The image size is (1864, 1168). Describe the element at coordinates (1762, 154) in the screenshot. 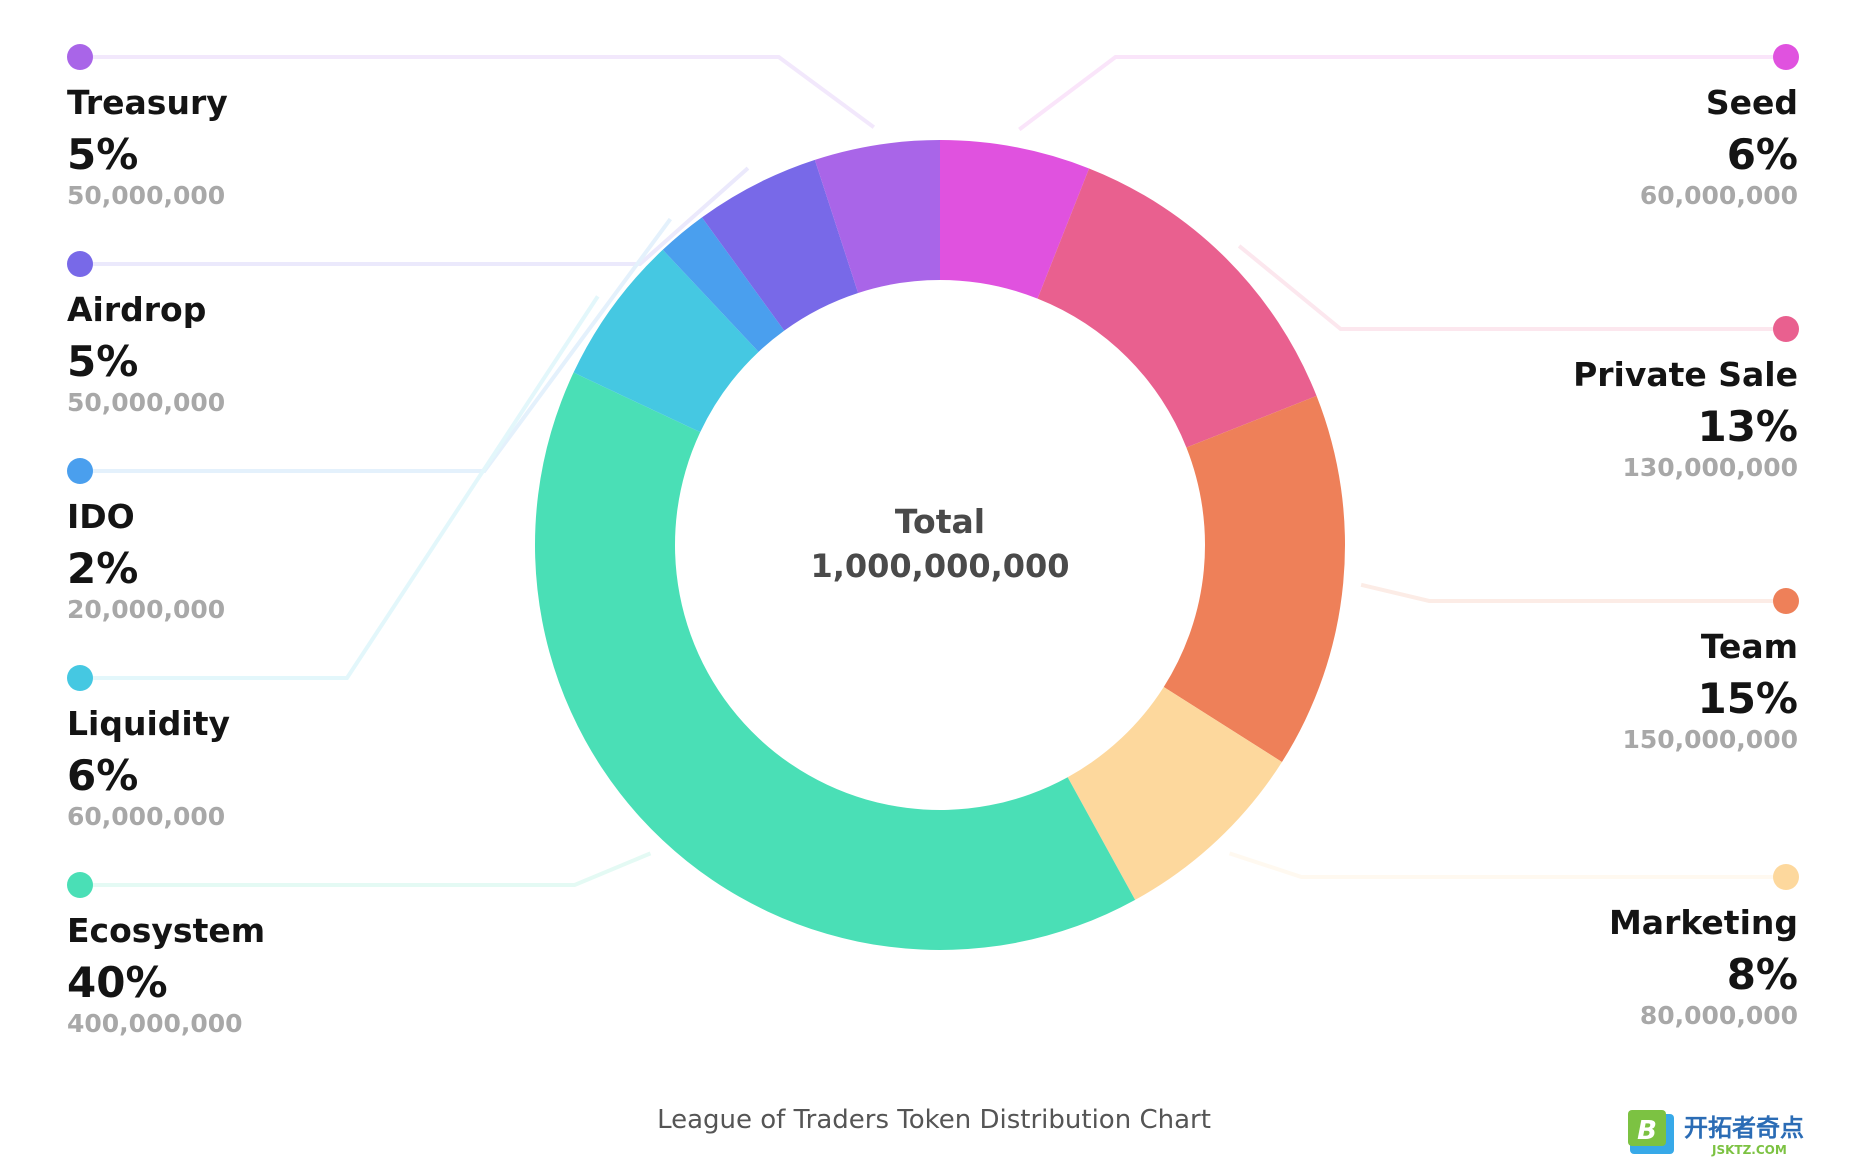

I see `legend-percent-seed: 6%` at that location.